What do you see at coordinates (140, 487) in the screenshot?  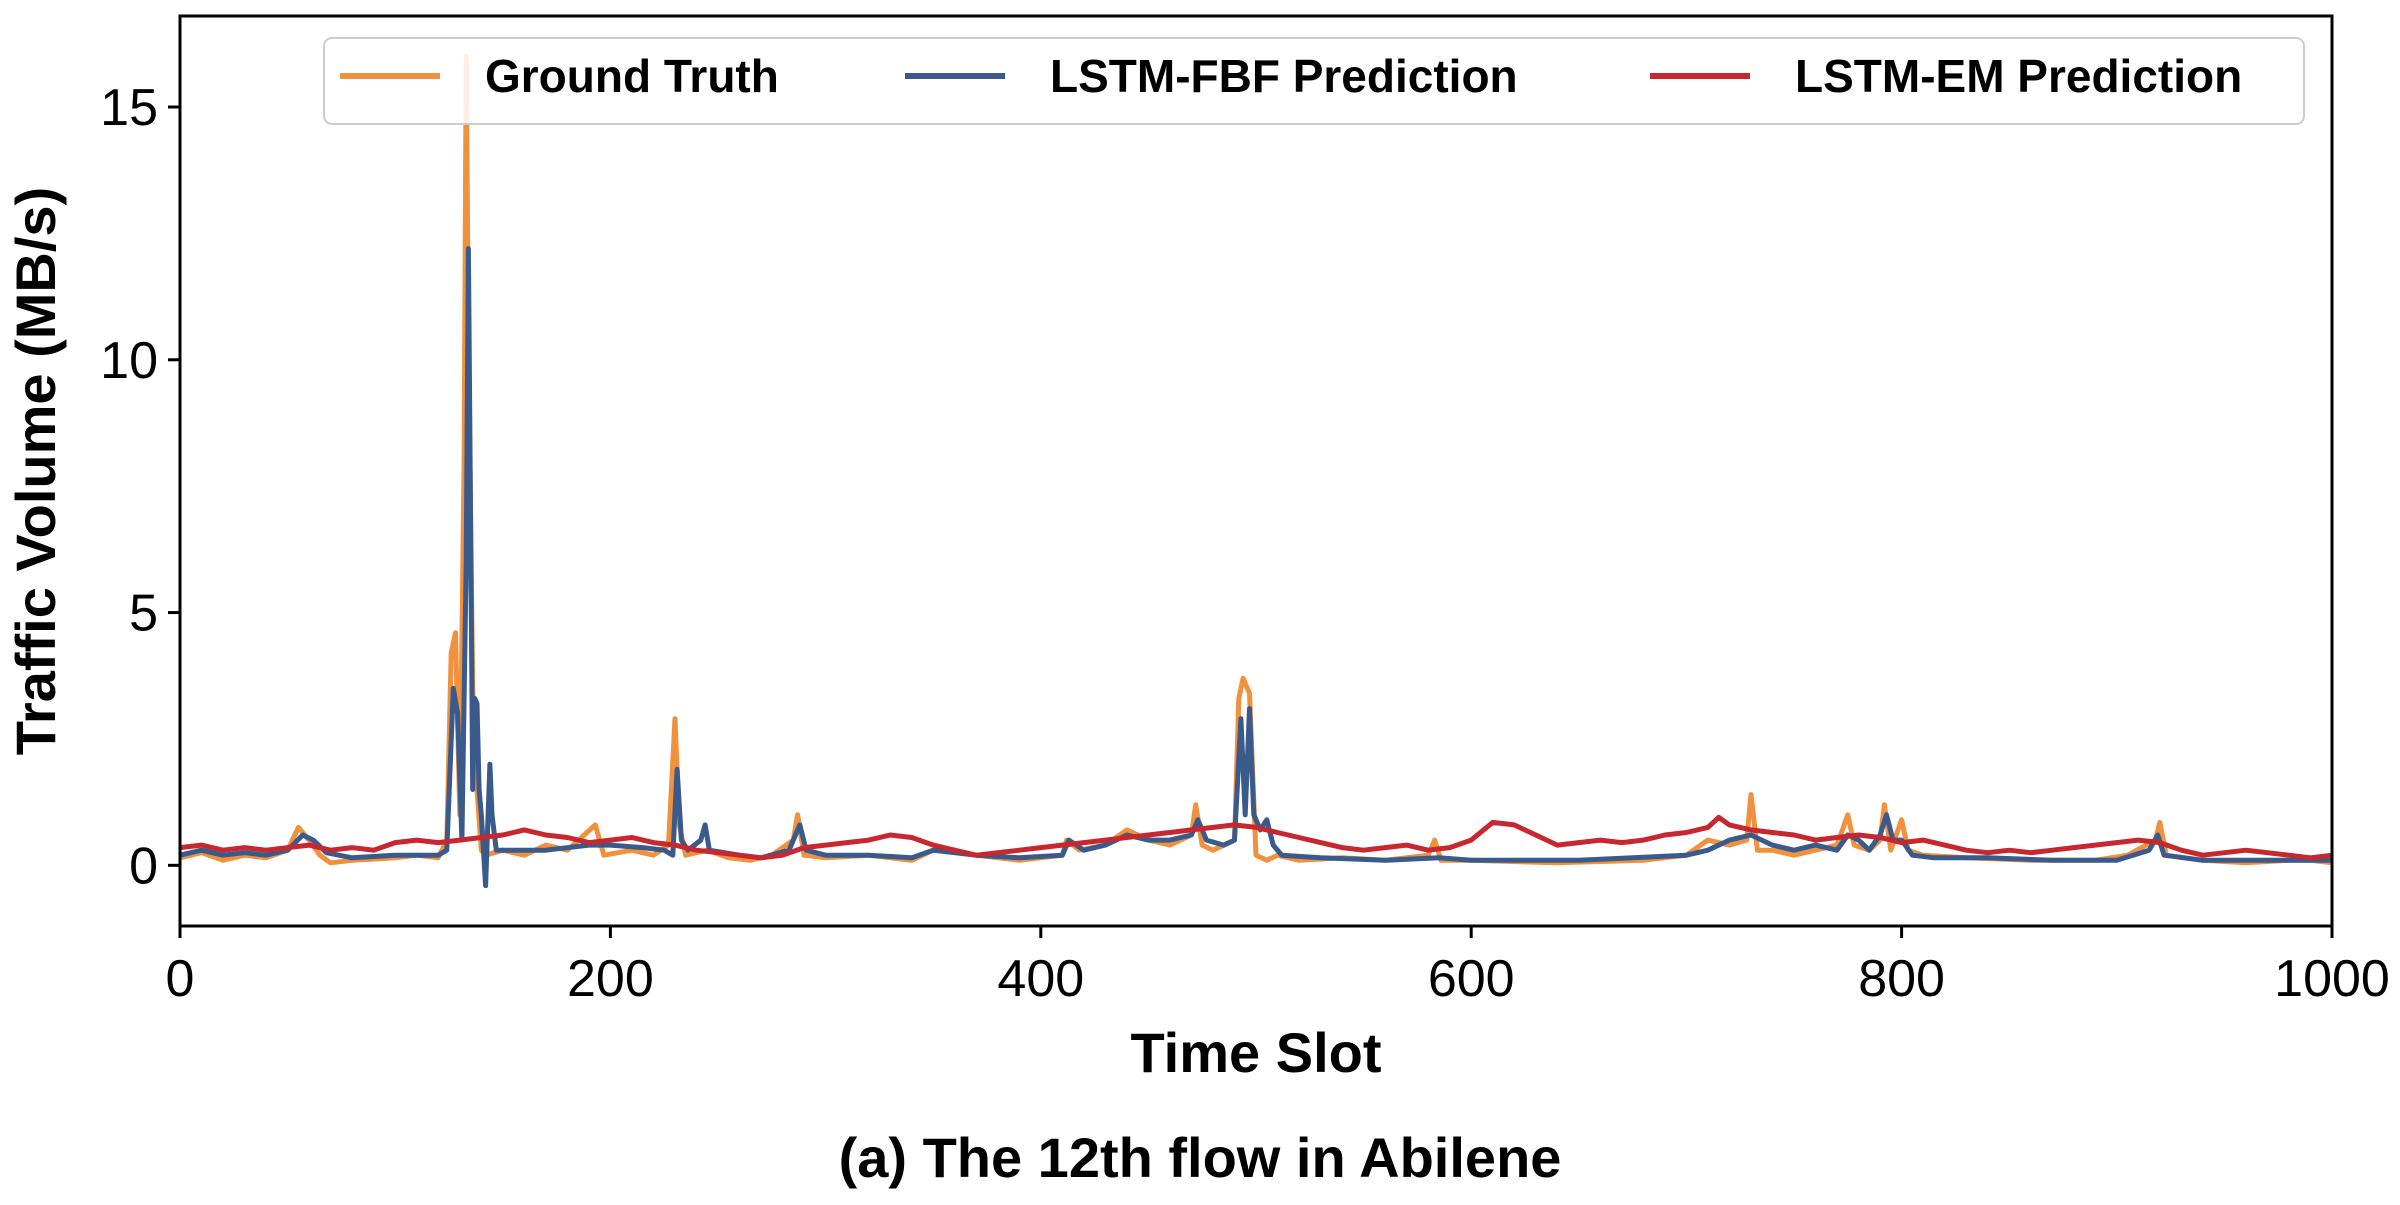 I see `y-axis: 0 5 10 15` at bounding box center [140, 487].